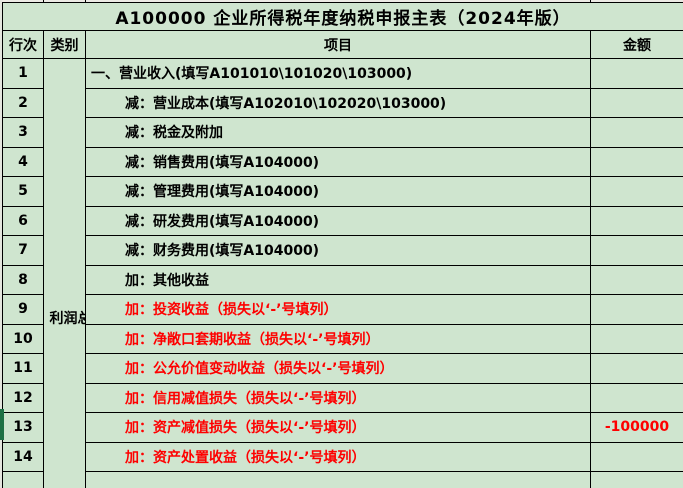 Image resolution: width=683 pixels, height=488 pixels. Describe the element at coordinates (67, 319) in the screenshot. I see `category-label: 利润总额计算` at that location.